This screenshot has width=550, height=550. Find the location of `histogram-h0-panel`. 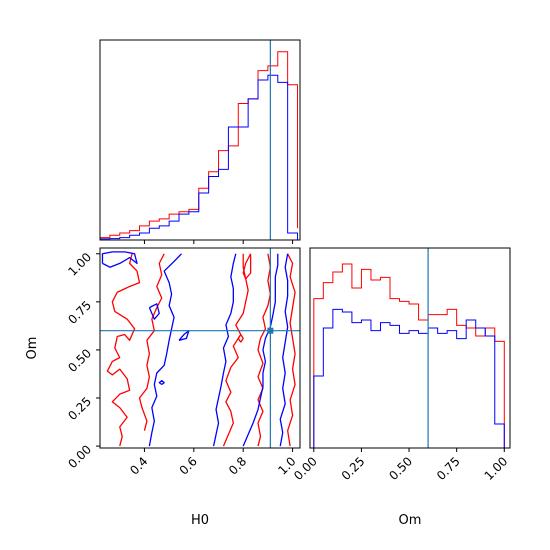

histogram-h0-panel is located at coordinates (200, 141).